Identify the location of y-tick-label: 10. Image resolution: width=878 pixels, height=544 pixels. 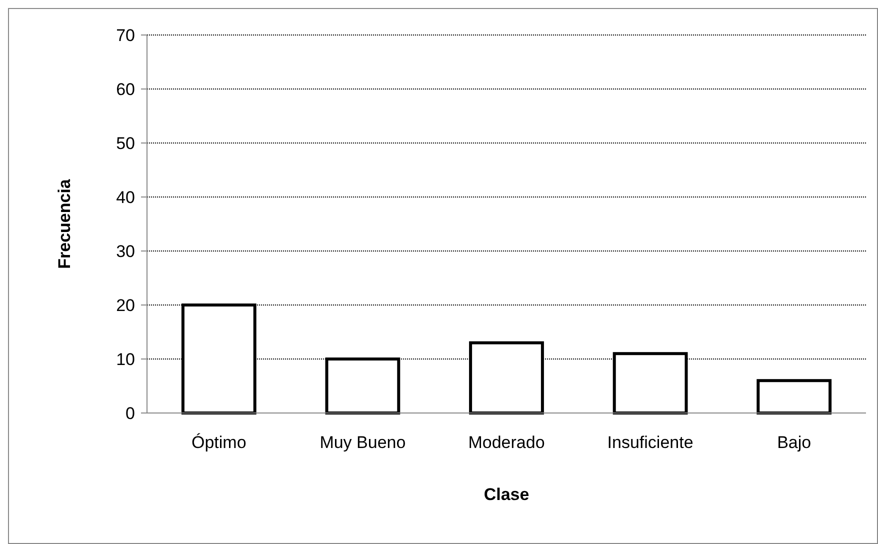
(125, 359).